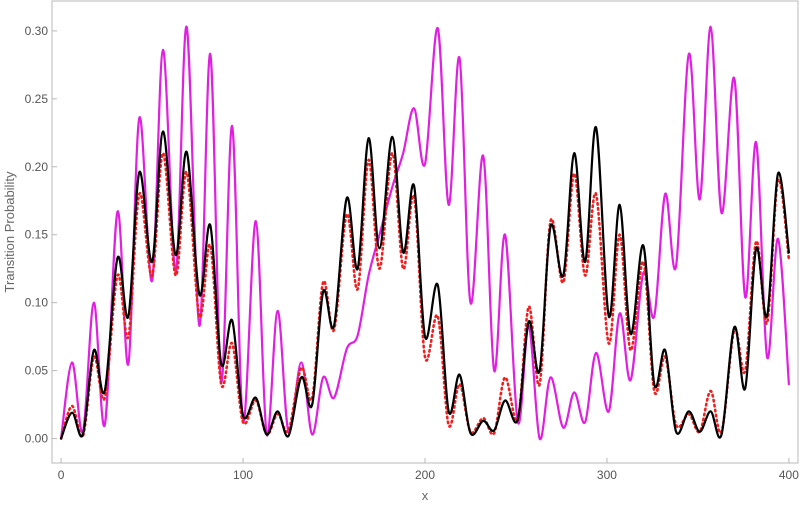 This screenshot has height=505, width=801. What do you see at coordinates (37, 31) in the screenshot?
I see `y-tick-label: 0.30` at bounding box center [37, 31].